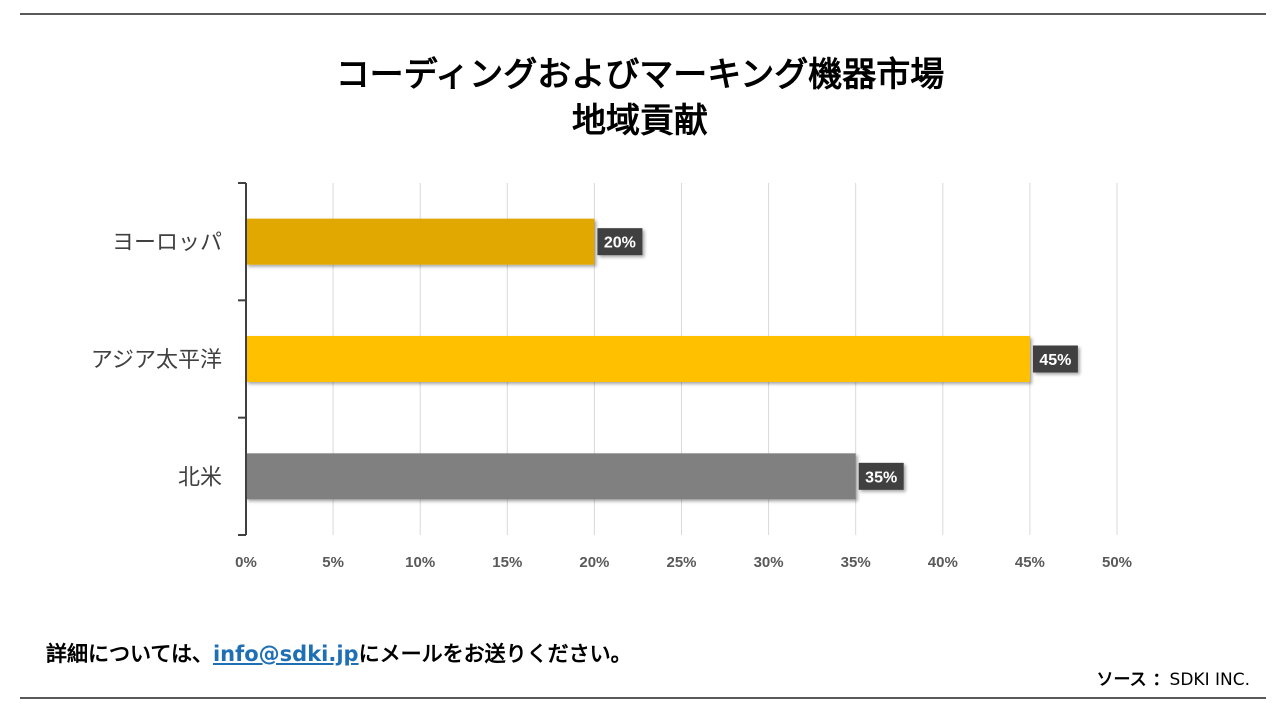  Describe the element at coordinates (1209, 680) in the screenshot. I see `source-value: SDKI INC.` at that location.